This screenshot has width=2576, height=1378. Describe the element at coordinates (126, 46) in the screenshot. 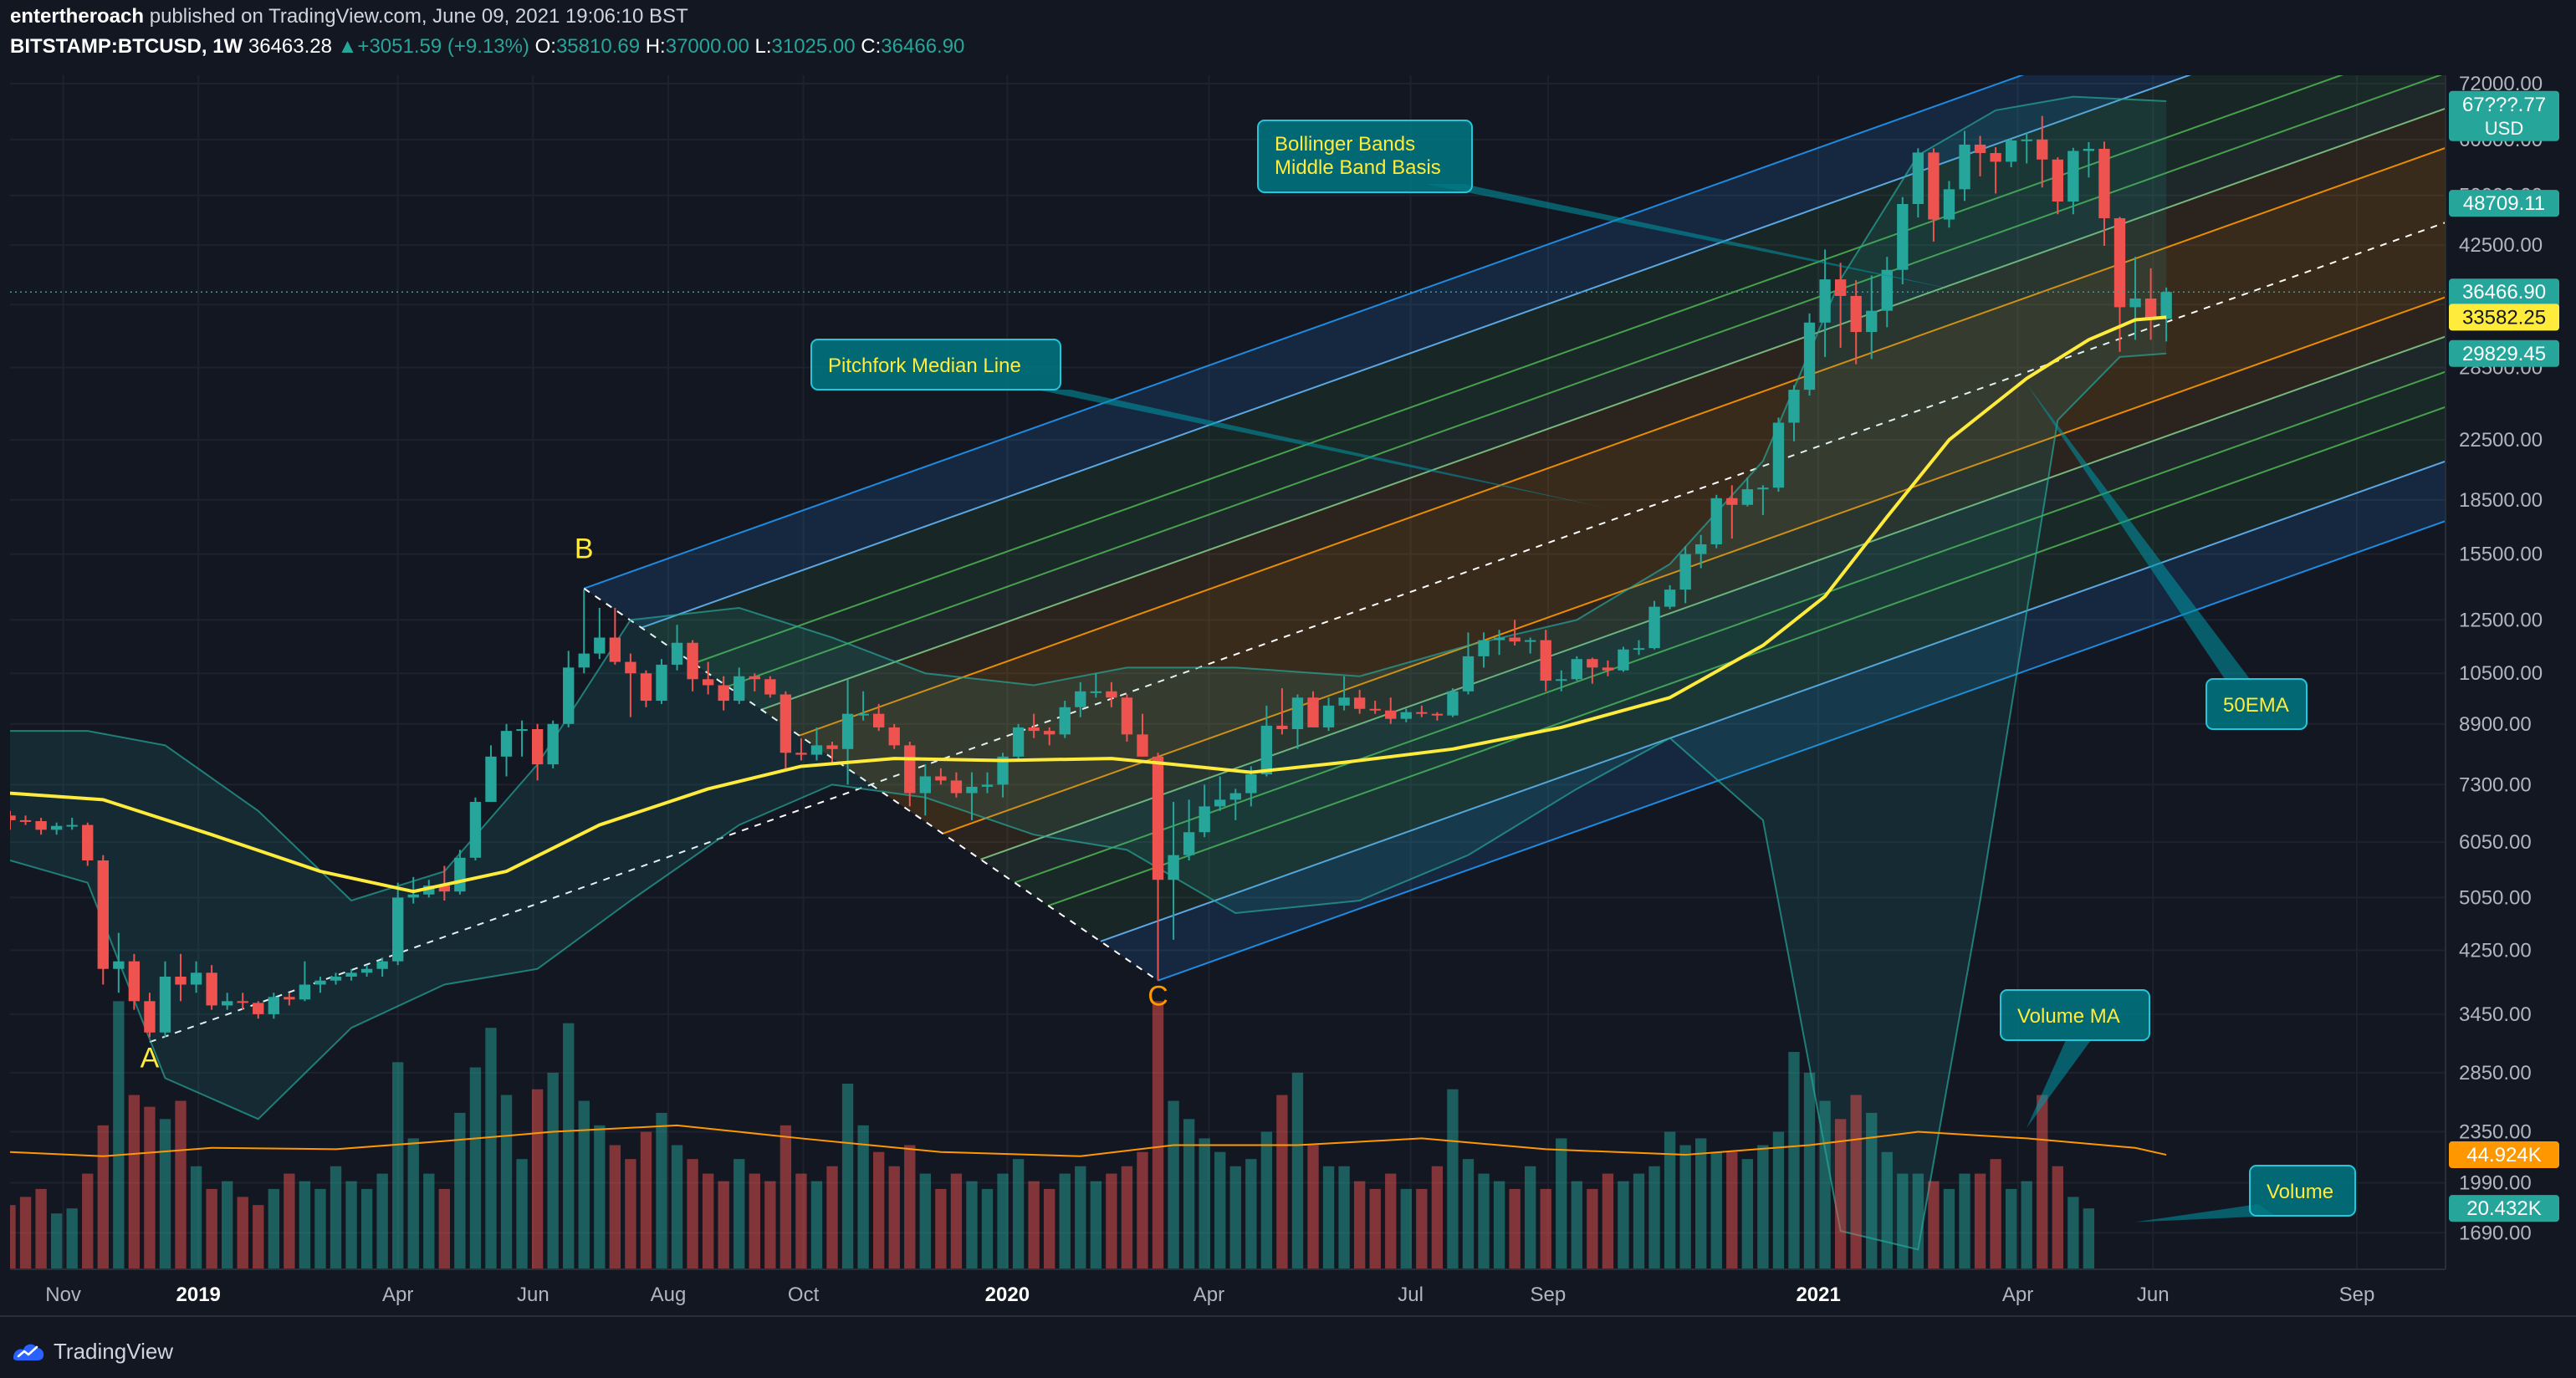

I see `symbol-interval: BITSTAMP:BTCUSD, 1W` at that location.